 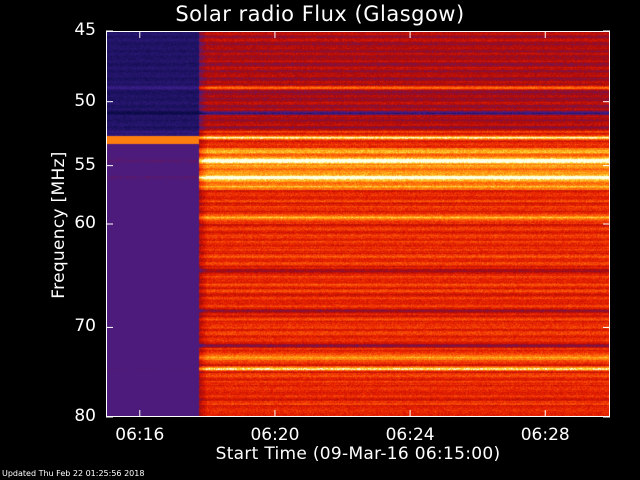 I want to click on chart-title: Solar radio Flux (Glasgow), so click(x=320, y=14).